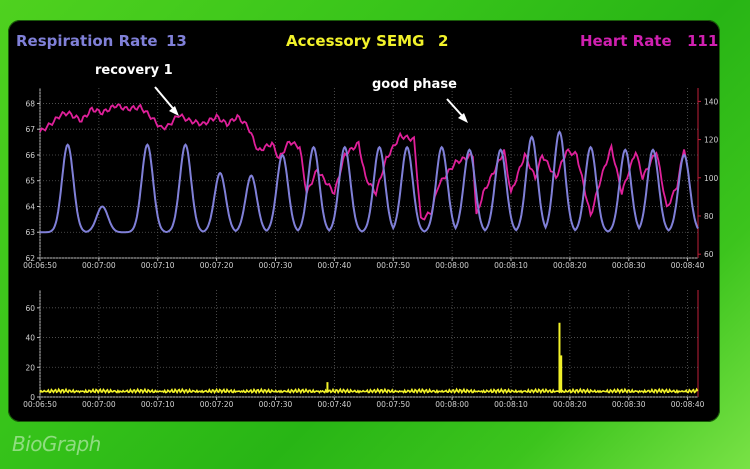 The image size is (750, 469). I want to click on bottom-x-tick-label: 00:08:20, so click(570, 404).